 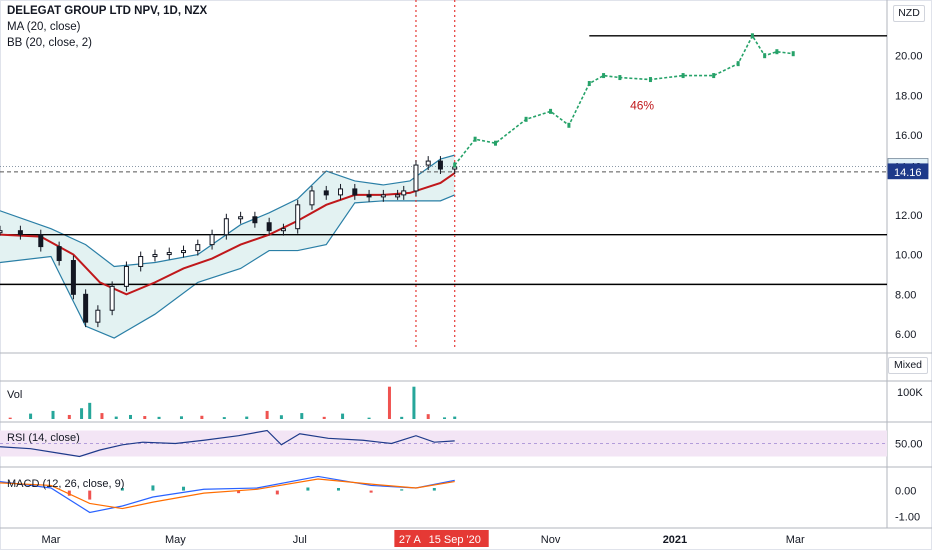 What do you see at coordinates (909, 445) in the screenshot?
I see `rsi-tick-label: 50.00` at bounding box center [909, 445].